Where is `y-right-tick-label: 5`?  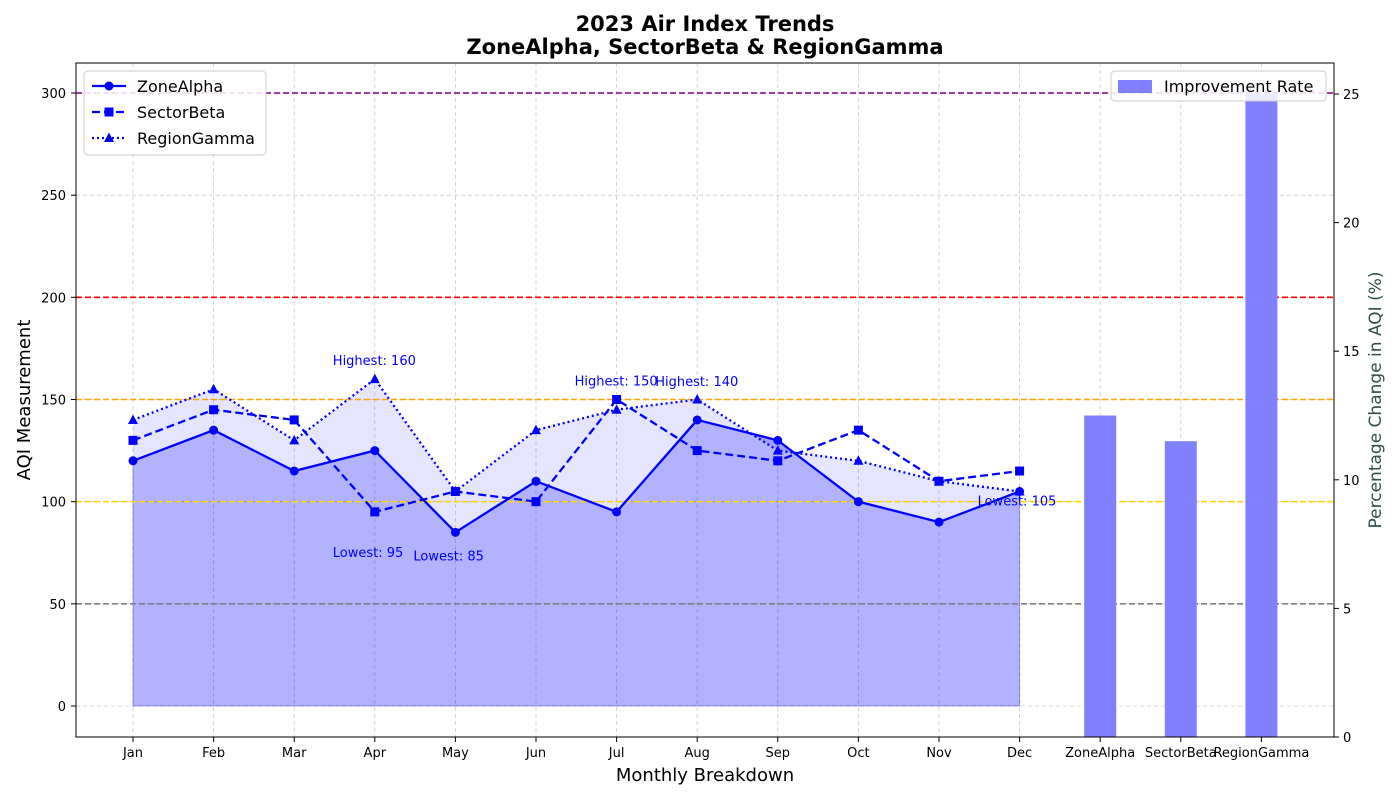
y-right-tick-label: 5 is located at coordinates (1347, 609).